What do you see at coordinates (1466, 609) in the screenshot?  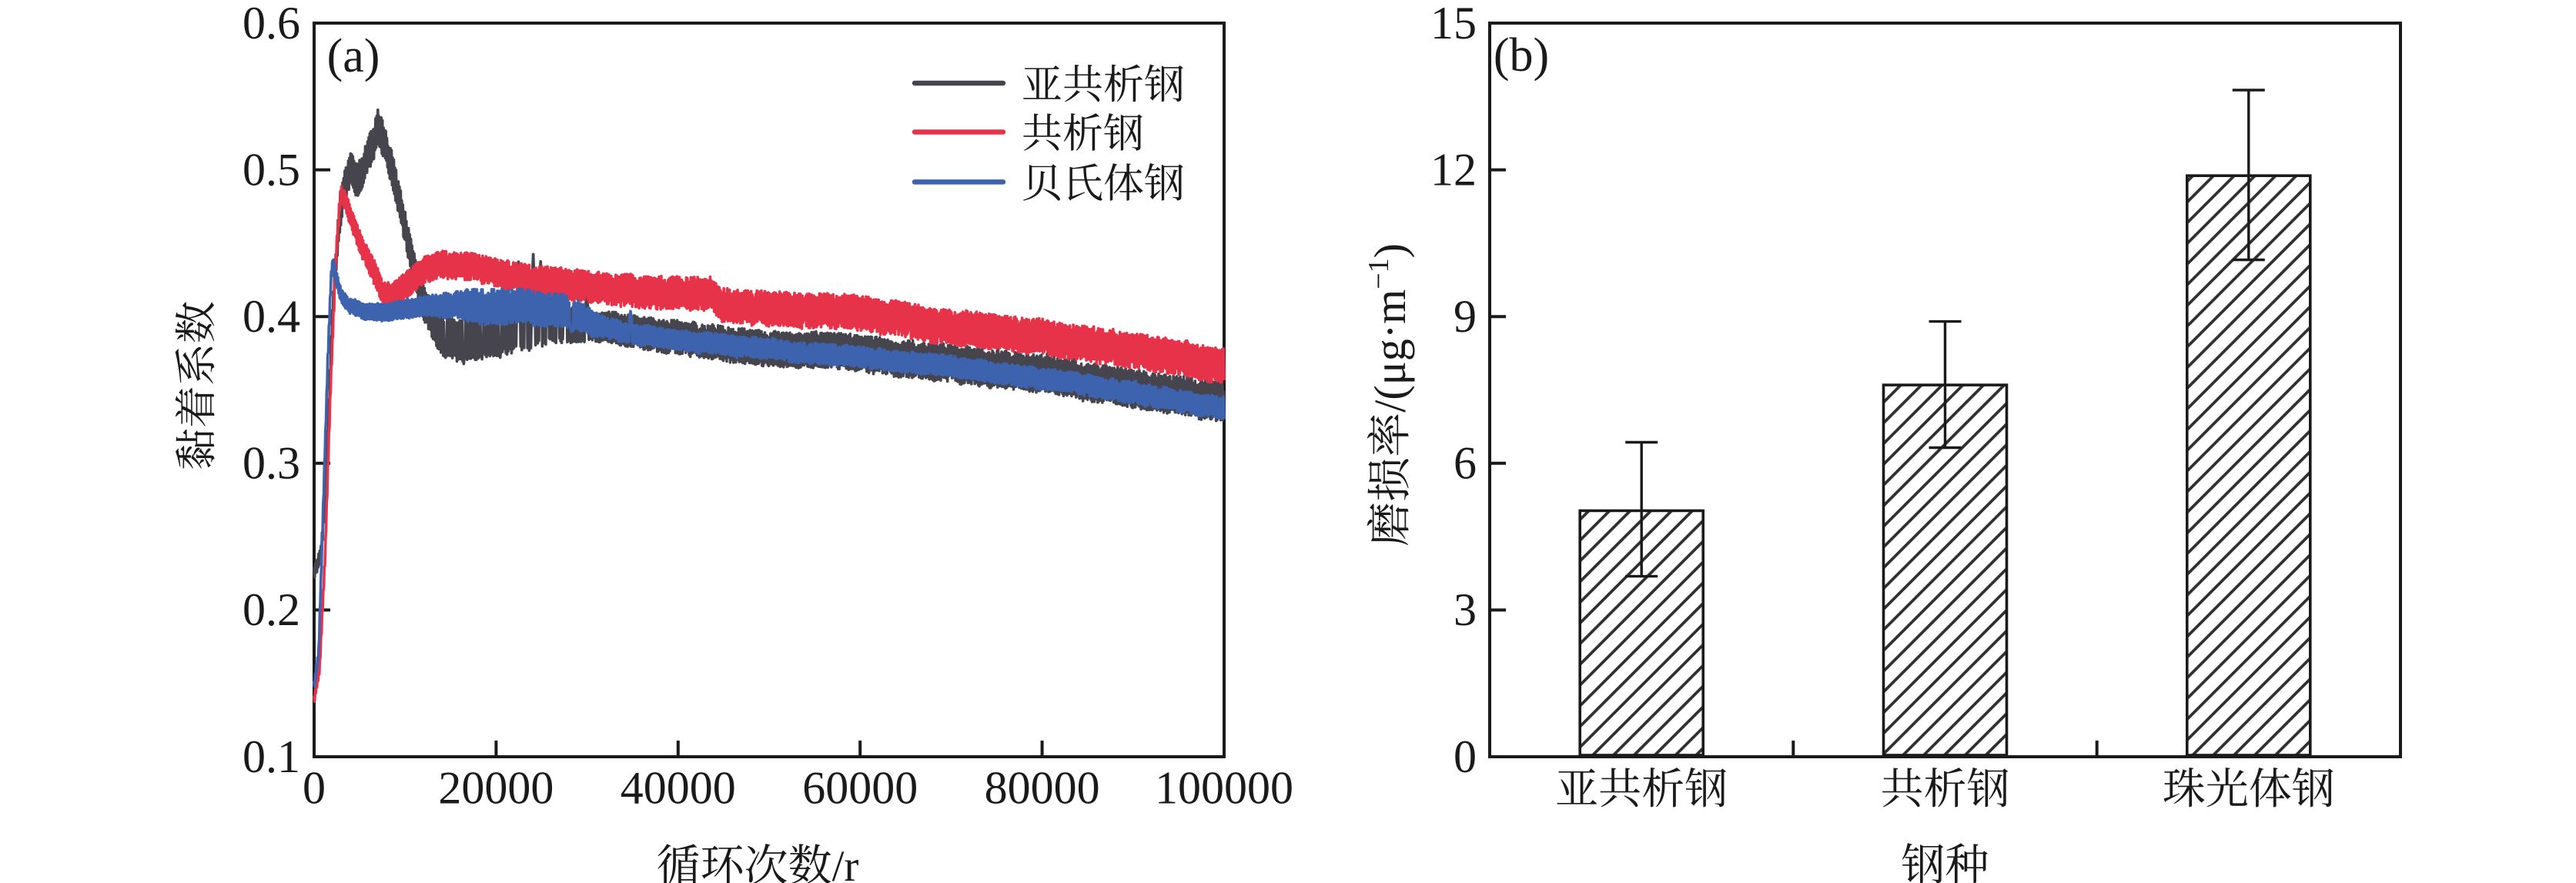 I see `svg-text: 3` at bounding box center [1466, 609].